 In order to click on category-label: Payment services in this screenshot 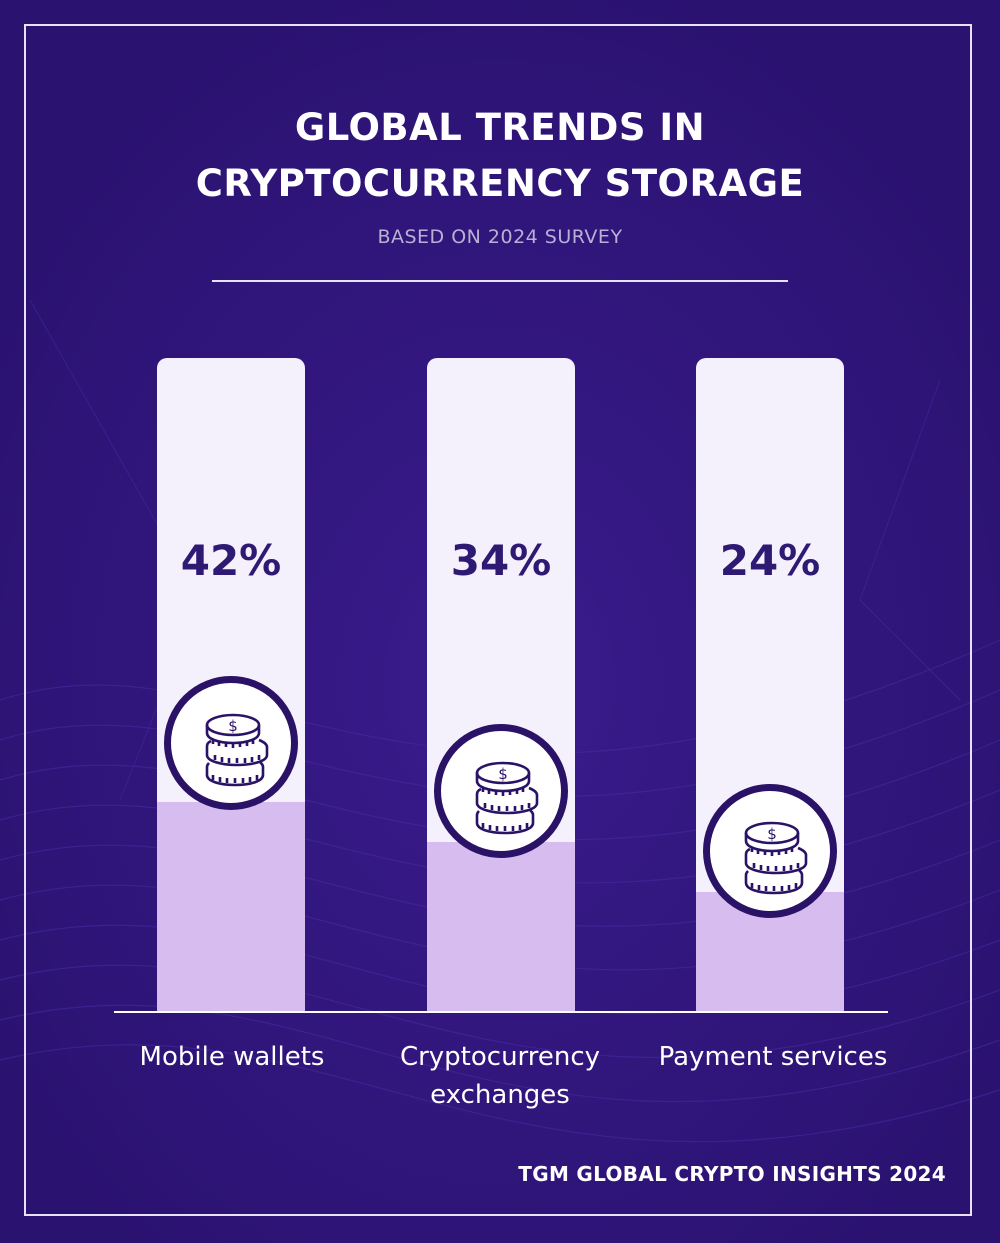, I will do `click(773, 1057)`.